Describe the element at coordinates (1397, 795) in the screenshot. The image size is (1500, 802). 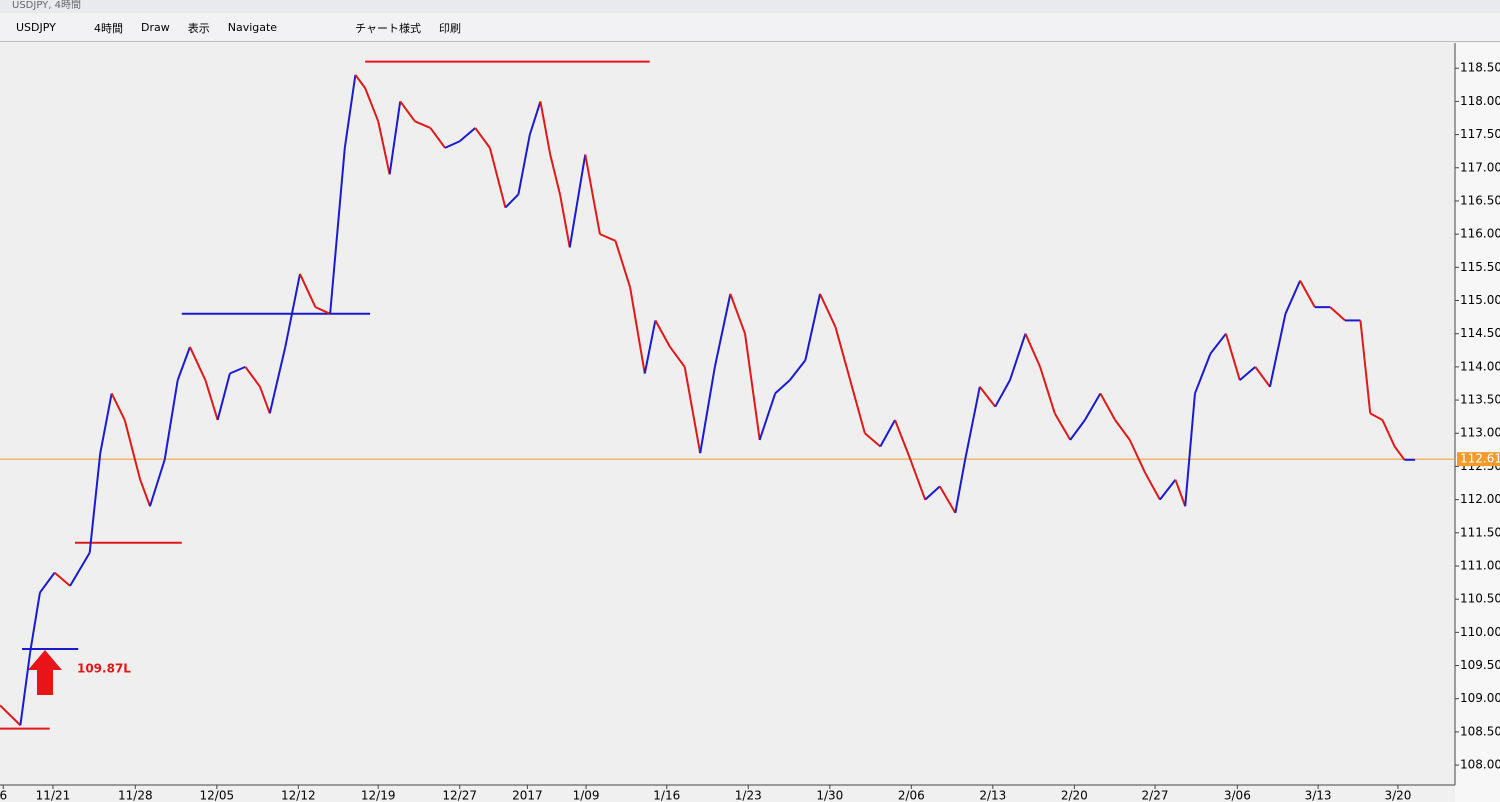
I see `x-tick-label: 3/20` at that location.